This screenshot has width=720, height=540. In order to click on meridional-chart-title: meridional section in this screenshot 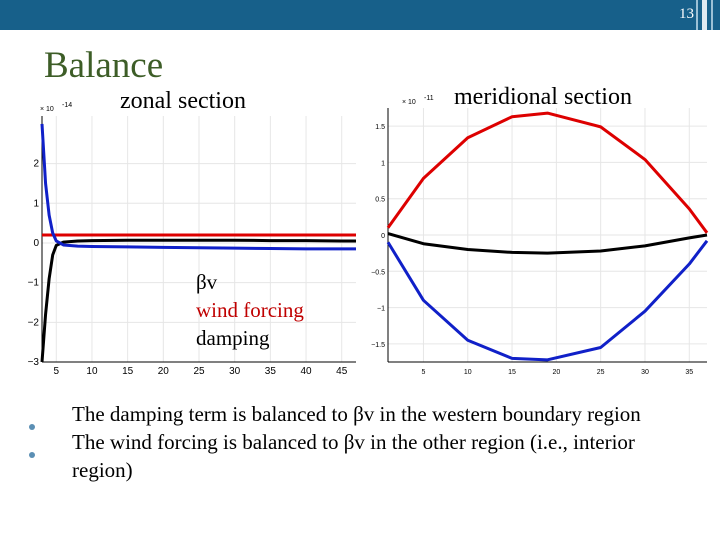, I will do `click(543, 97)`.